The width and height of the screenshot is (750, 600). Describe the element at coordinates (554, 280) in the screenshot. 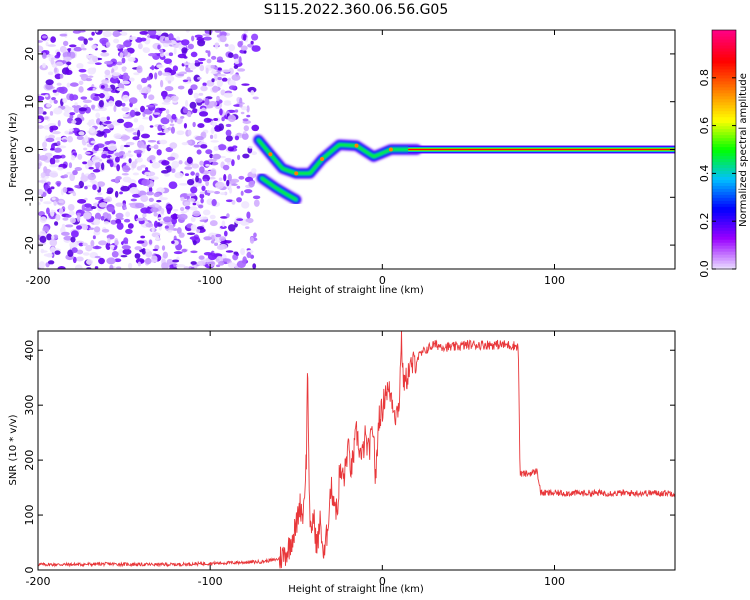

I see `x-tick-label: 100` at that location.